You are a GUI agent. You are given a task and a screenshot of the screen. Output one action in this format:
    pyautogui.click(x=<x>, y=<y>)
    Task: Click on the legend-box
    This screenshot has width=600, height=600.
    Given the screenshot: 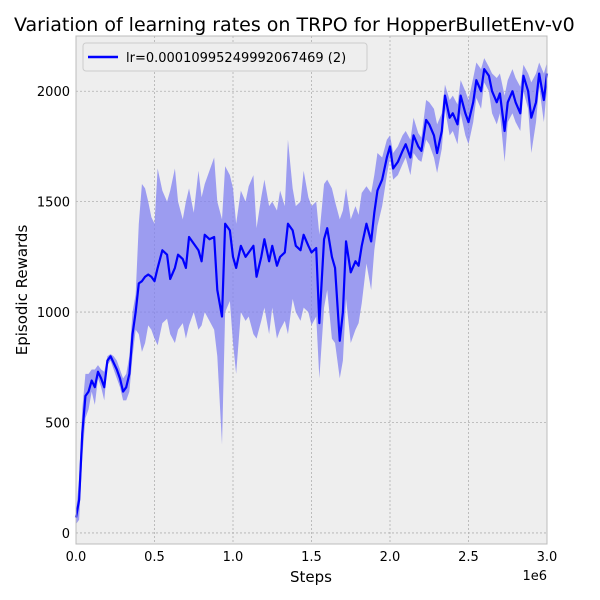 What is the action you would take?
    pyautogui.click(x=225, y=57)
    